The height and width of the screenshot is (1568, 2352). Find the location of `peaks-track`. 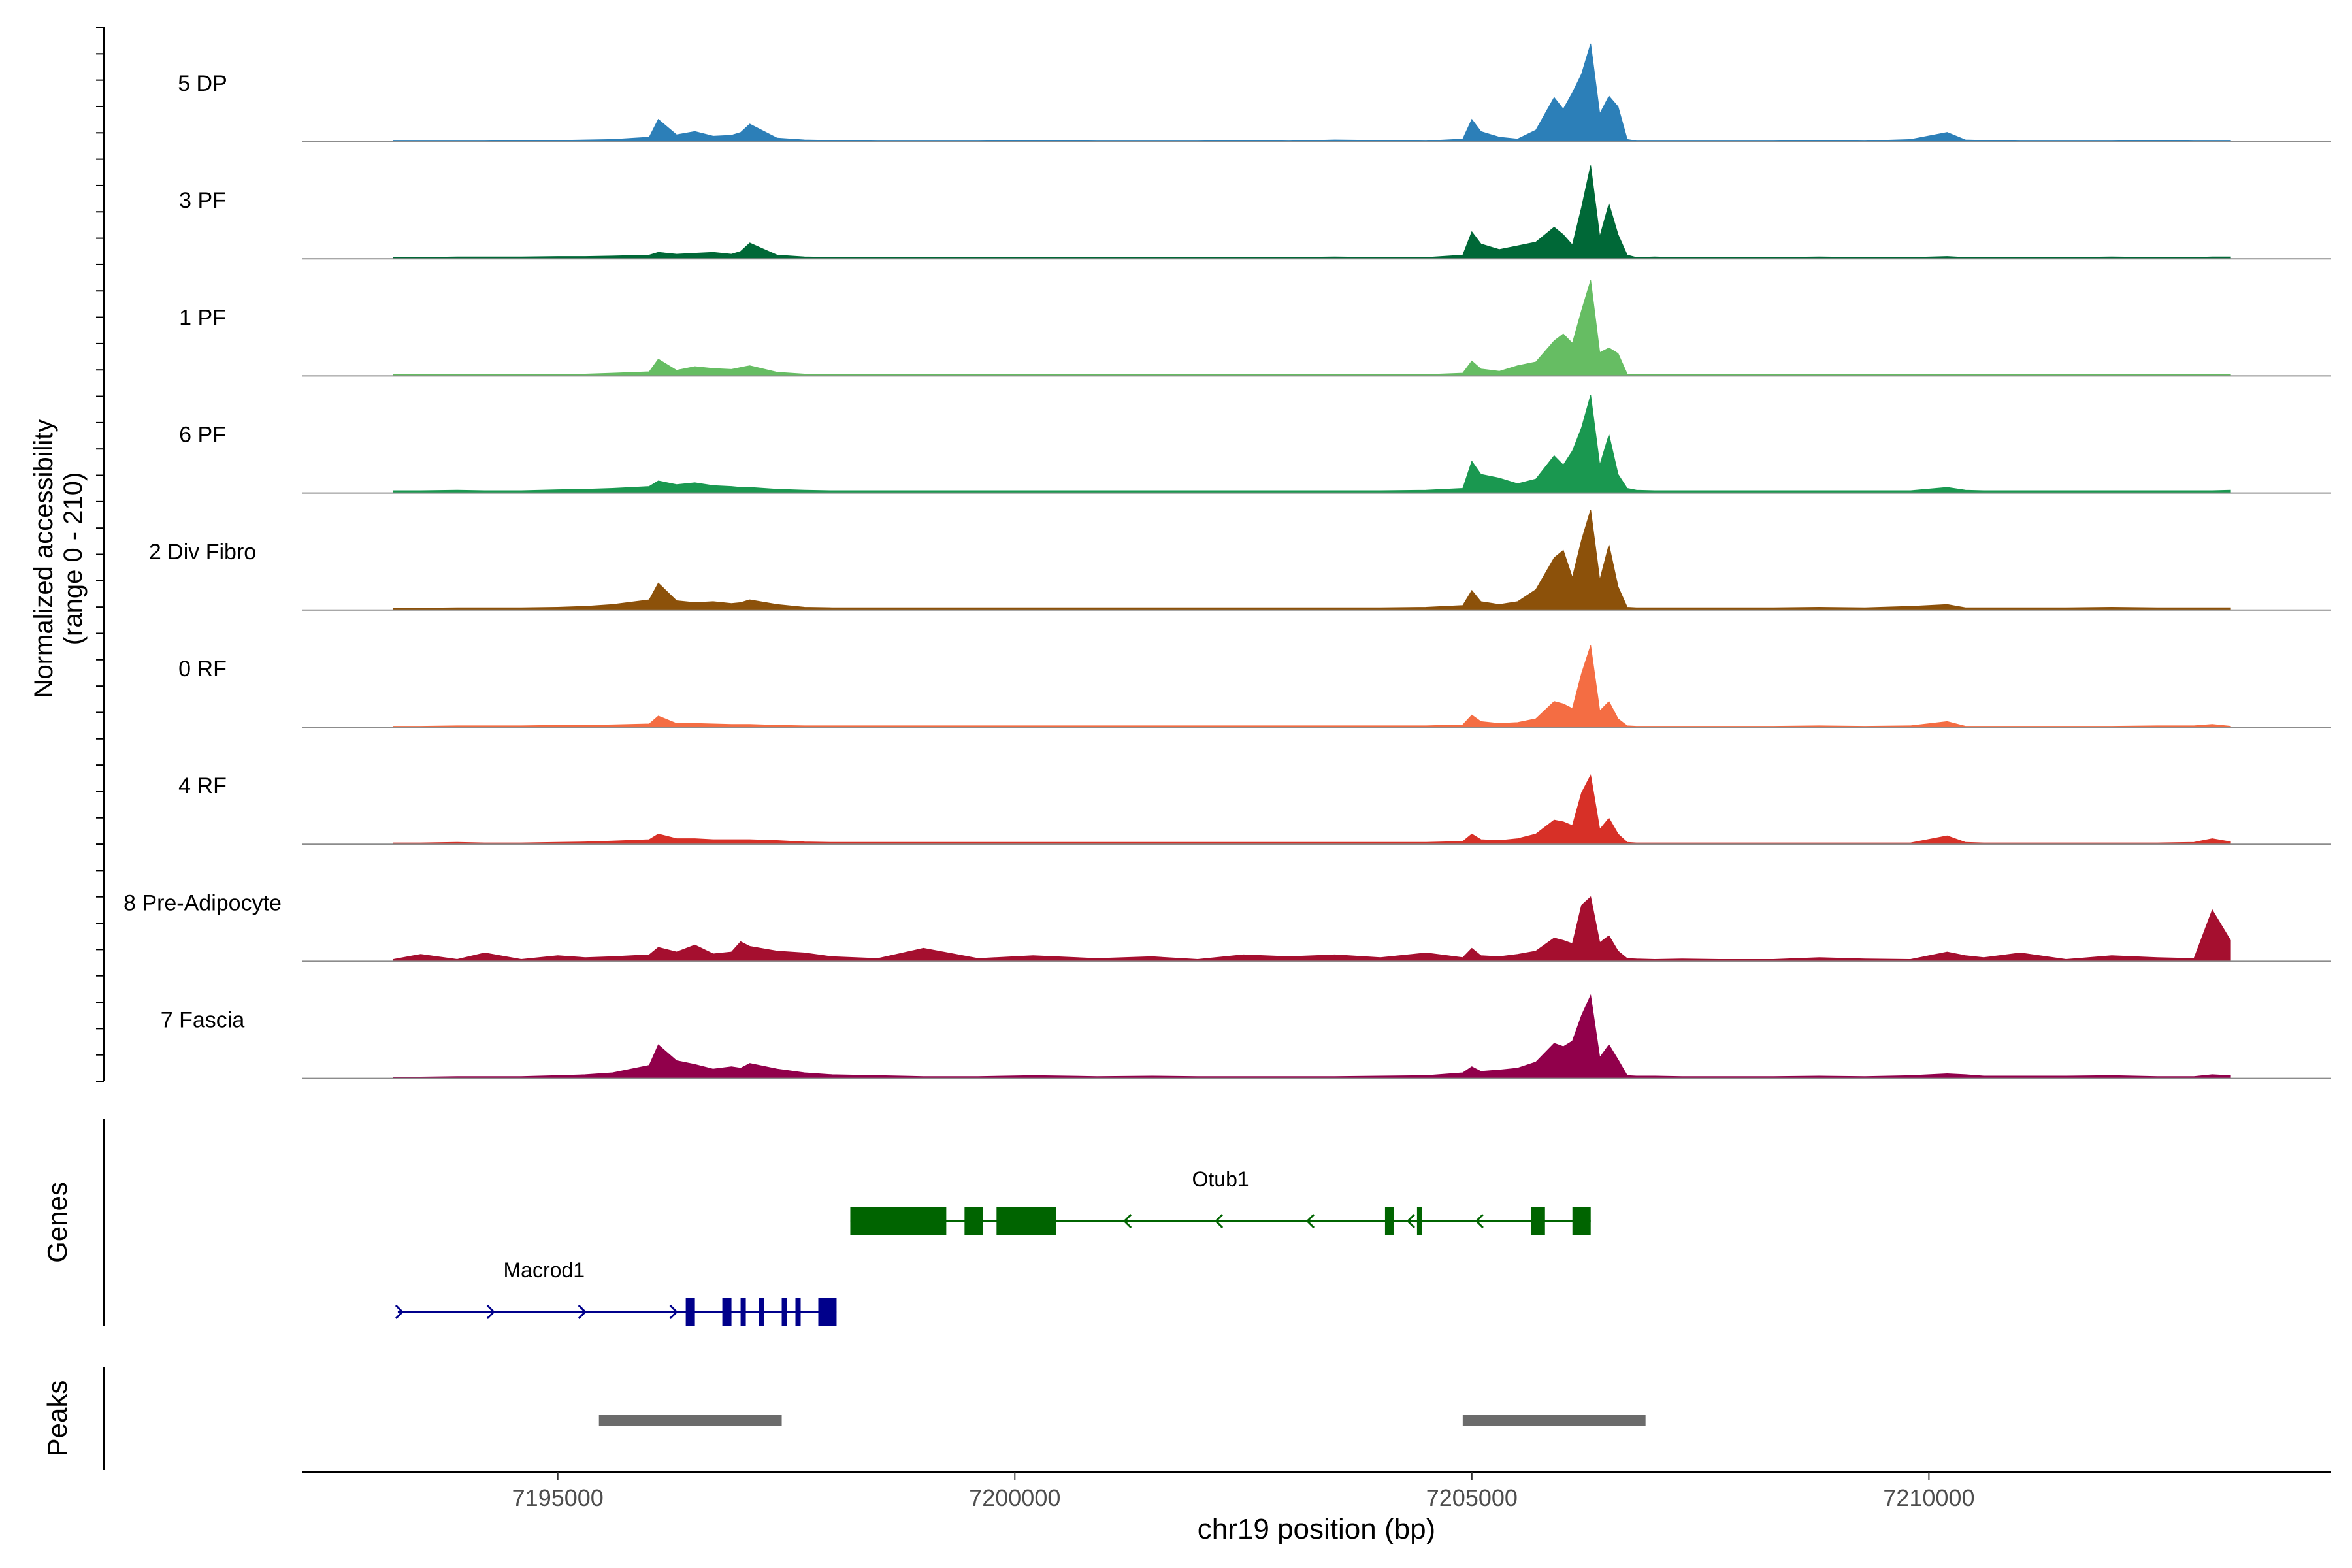

peaks-track is located at coordinates (1122, 1420).